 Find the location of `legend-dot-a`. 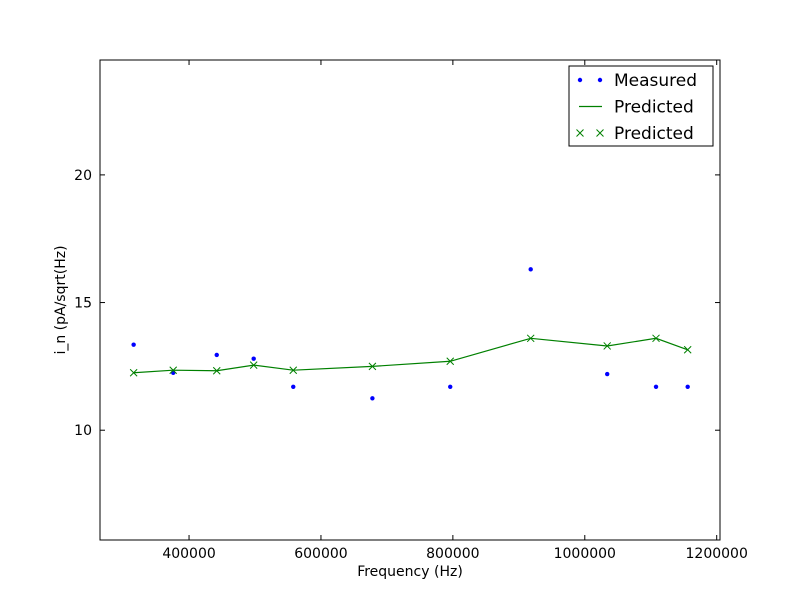

legend-dot-a is located at coordinates (580, 80).